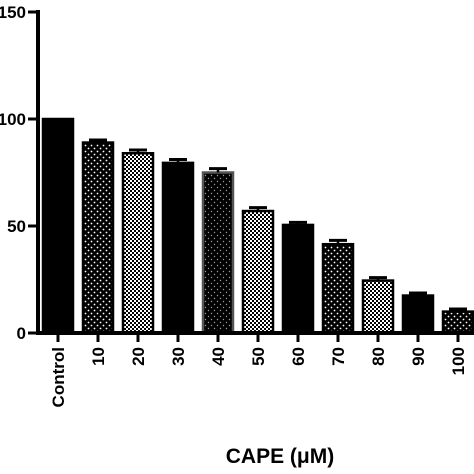 This screenshot has width=474, height=474. What do you see at coordinates (58, 377) in the screenshot?
I see `x-tick-label: Control` at bounding box center [58, 377].